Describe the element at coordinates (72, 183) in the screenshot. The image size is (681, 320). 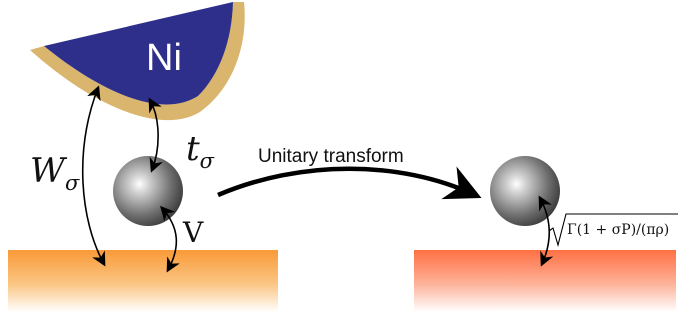
I see `w-sigma-sub: σ` at that location.